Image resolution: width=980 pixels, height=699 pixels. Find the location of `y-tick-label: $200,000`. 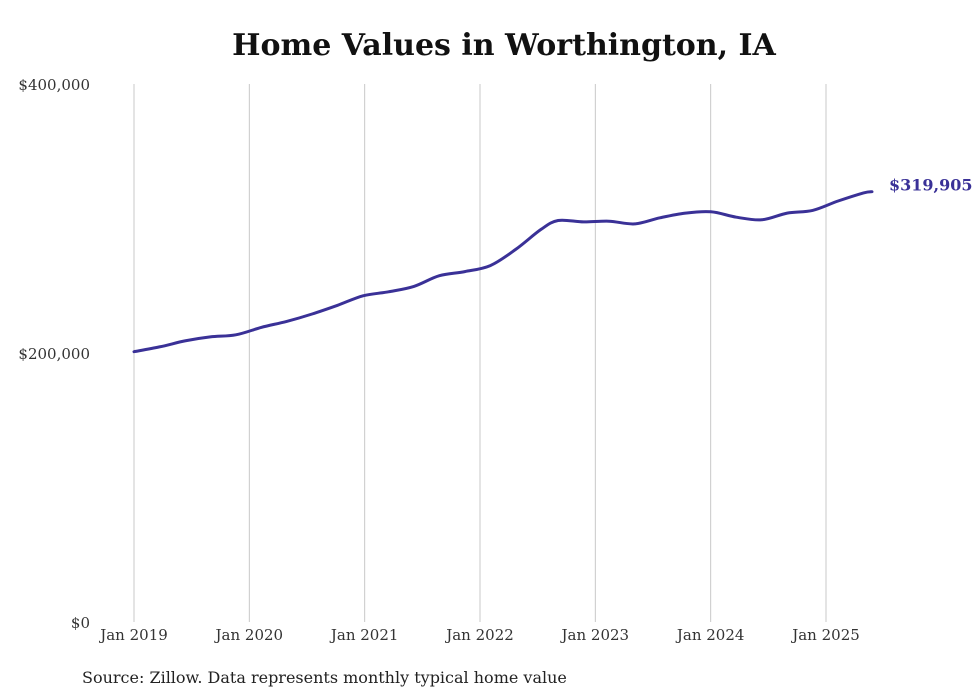

y-tick-label: $200,000 is located at coordinates (54, 354).